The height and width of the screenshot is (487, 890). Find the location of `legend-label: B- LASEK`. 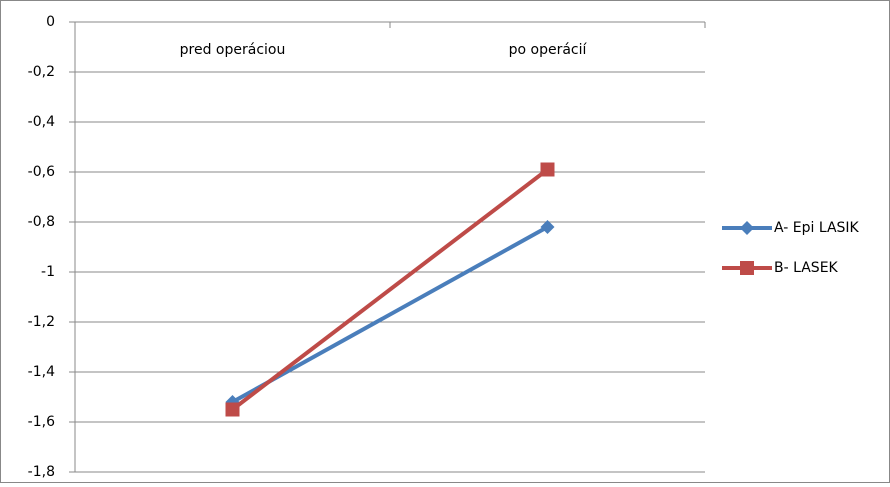

legend-label: B- LASEK is located at coordinates (806, 268).